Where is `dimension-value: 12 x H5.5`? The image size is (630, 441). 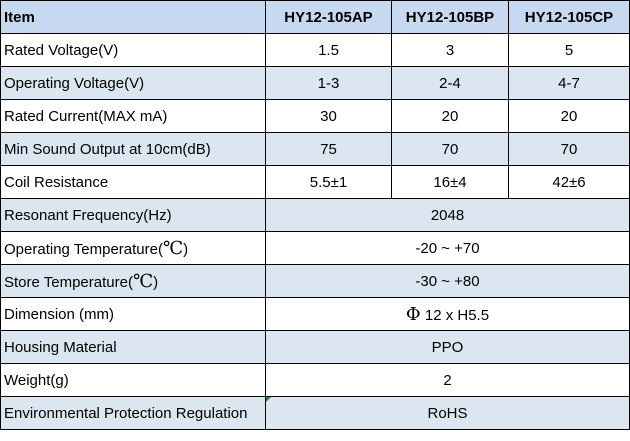
dimension-value: 12 x H5.5 is located at coordinates (455, 315).